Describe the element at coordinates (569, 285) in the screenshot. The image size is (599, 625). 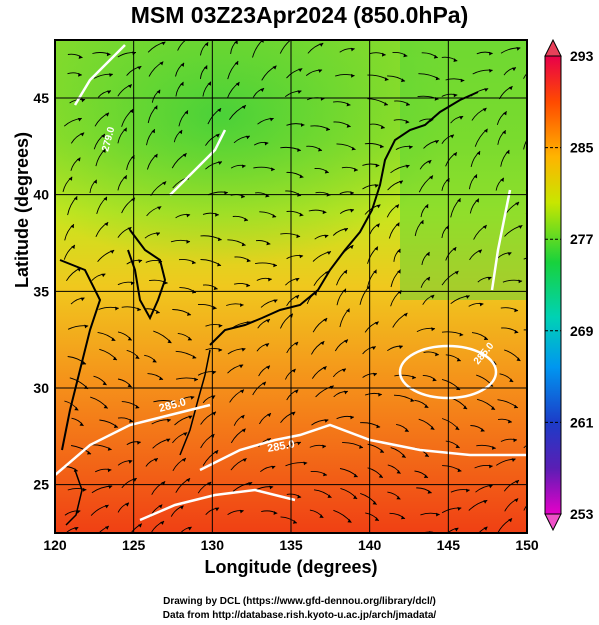
I see `colorbar: 293 285 277 269 261 253` at that location.